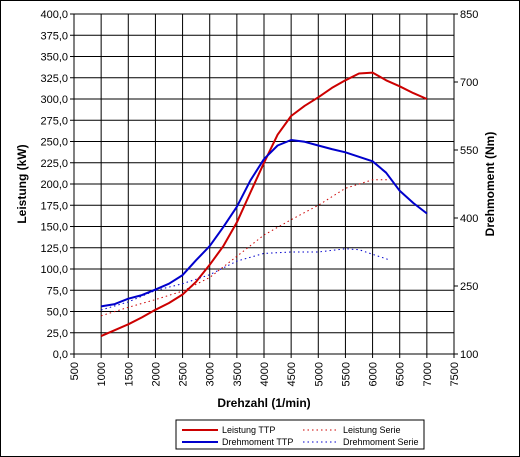 This screenshot has width=520, height=457. Describe the element at coordinates (469, 151) in the screenshot. I see `y-right-tick-label: 550` at that location.